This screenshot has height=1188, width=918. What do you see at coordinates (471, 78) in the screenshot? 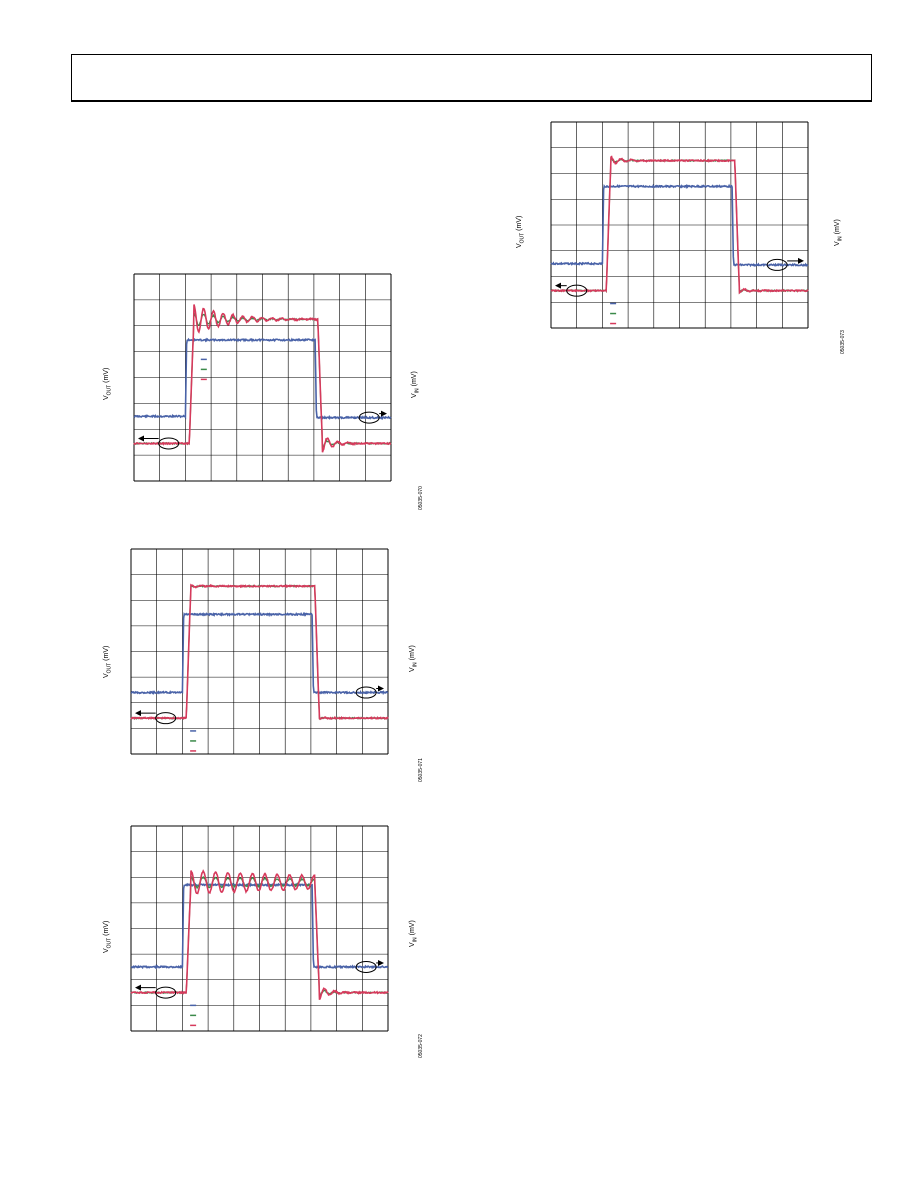
I see `page-header-box` at bounding box center [471, 78].